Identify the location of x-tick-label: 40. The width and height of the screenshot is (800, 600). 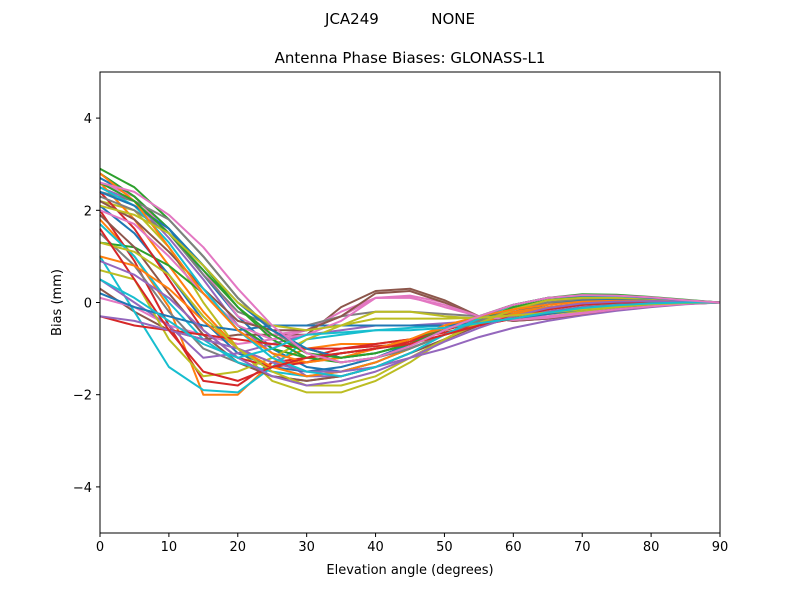
(375, 547).